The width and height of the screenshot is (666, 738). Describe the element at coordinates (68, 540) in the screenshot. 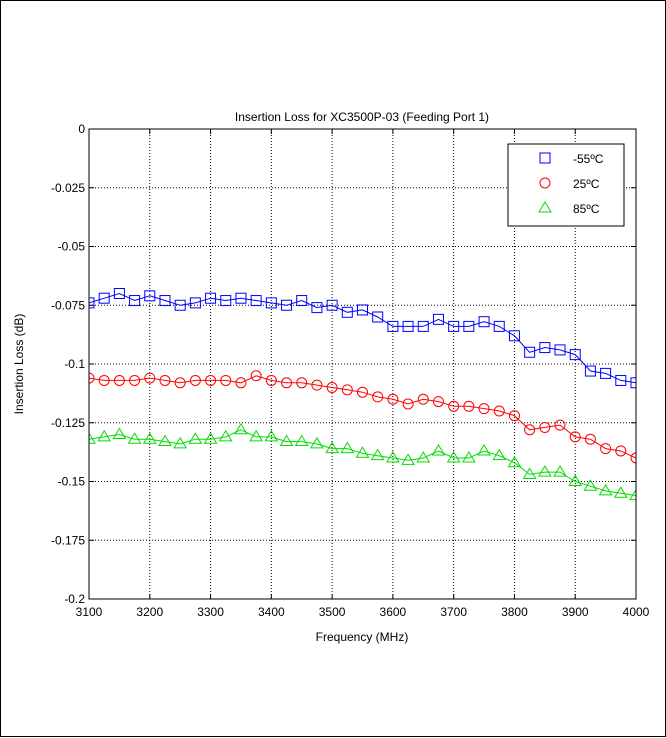

I see `y-tick-label: -0.175` at that location.